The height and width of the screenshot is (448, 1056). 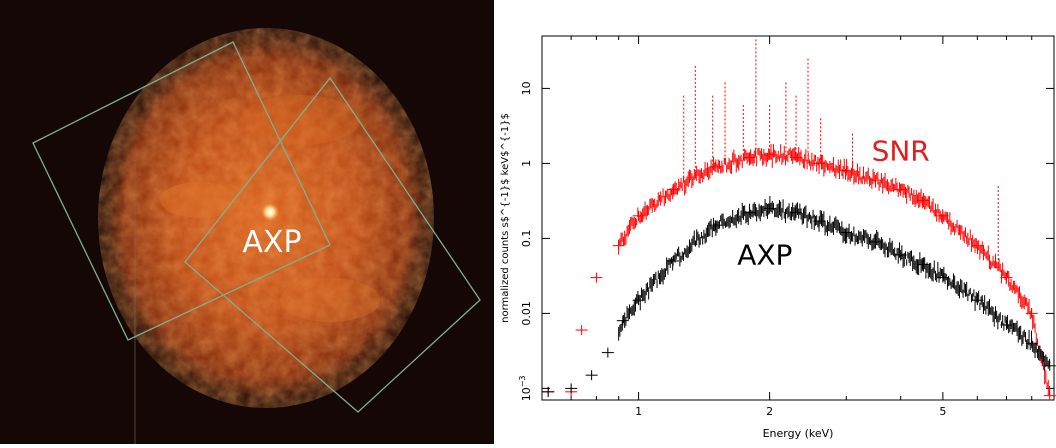 What do you see at coordinates (526, 239) in the screenshot?
I see `y-tick-label: 0.1` at bounding box center [526, 239].